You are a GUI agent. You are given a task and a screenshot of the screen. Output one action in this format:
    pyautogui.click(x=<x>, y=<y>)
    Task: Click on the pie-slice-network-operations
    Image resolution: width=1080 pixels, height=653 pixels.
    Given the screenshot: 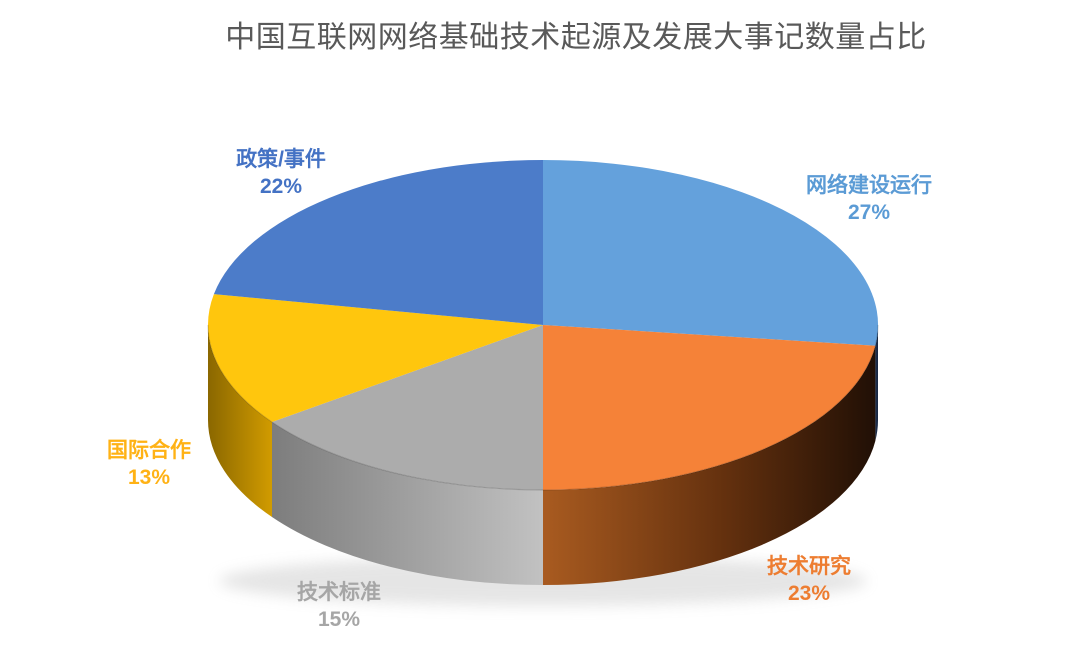 What is the action you would take?
    pyautogui.click(x=711, y=253)
    